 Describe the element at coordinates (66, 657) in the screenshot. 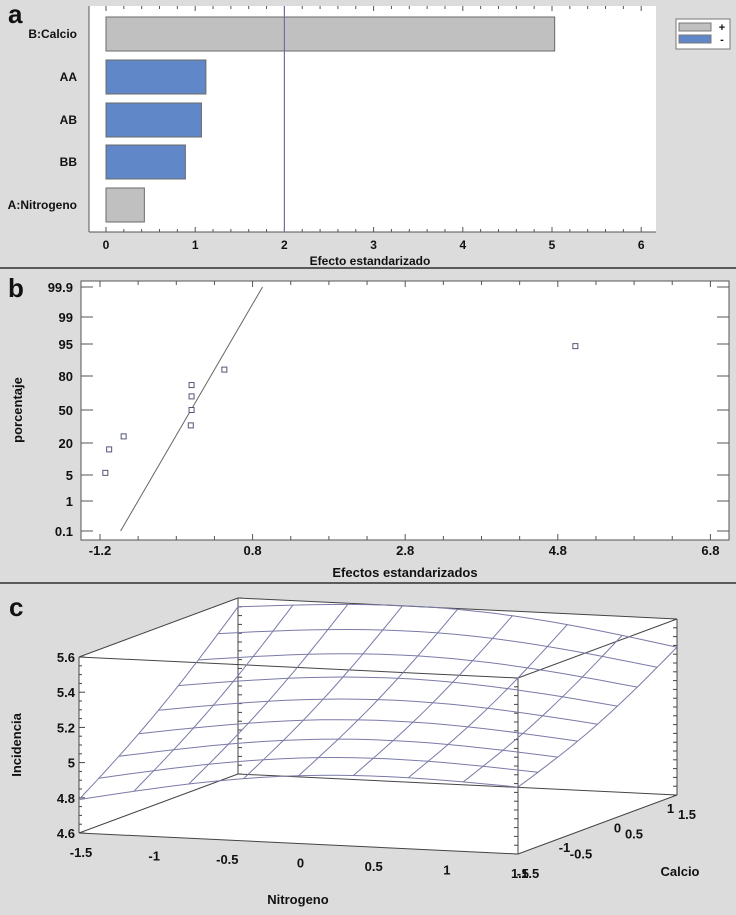

I see `z-tick-label: 5.6` at that location.